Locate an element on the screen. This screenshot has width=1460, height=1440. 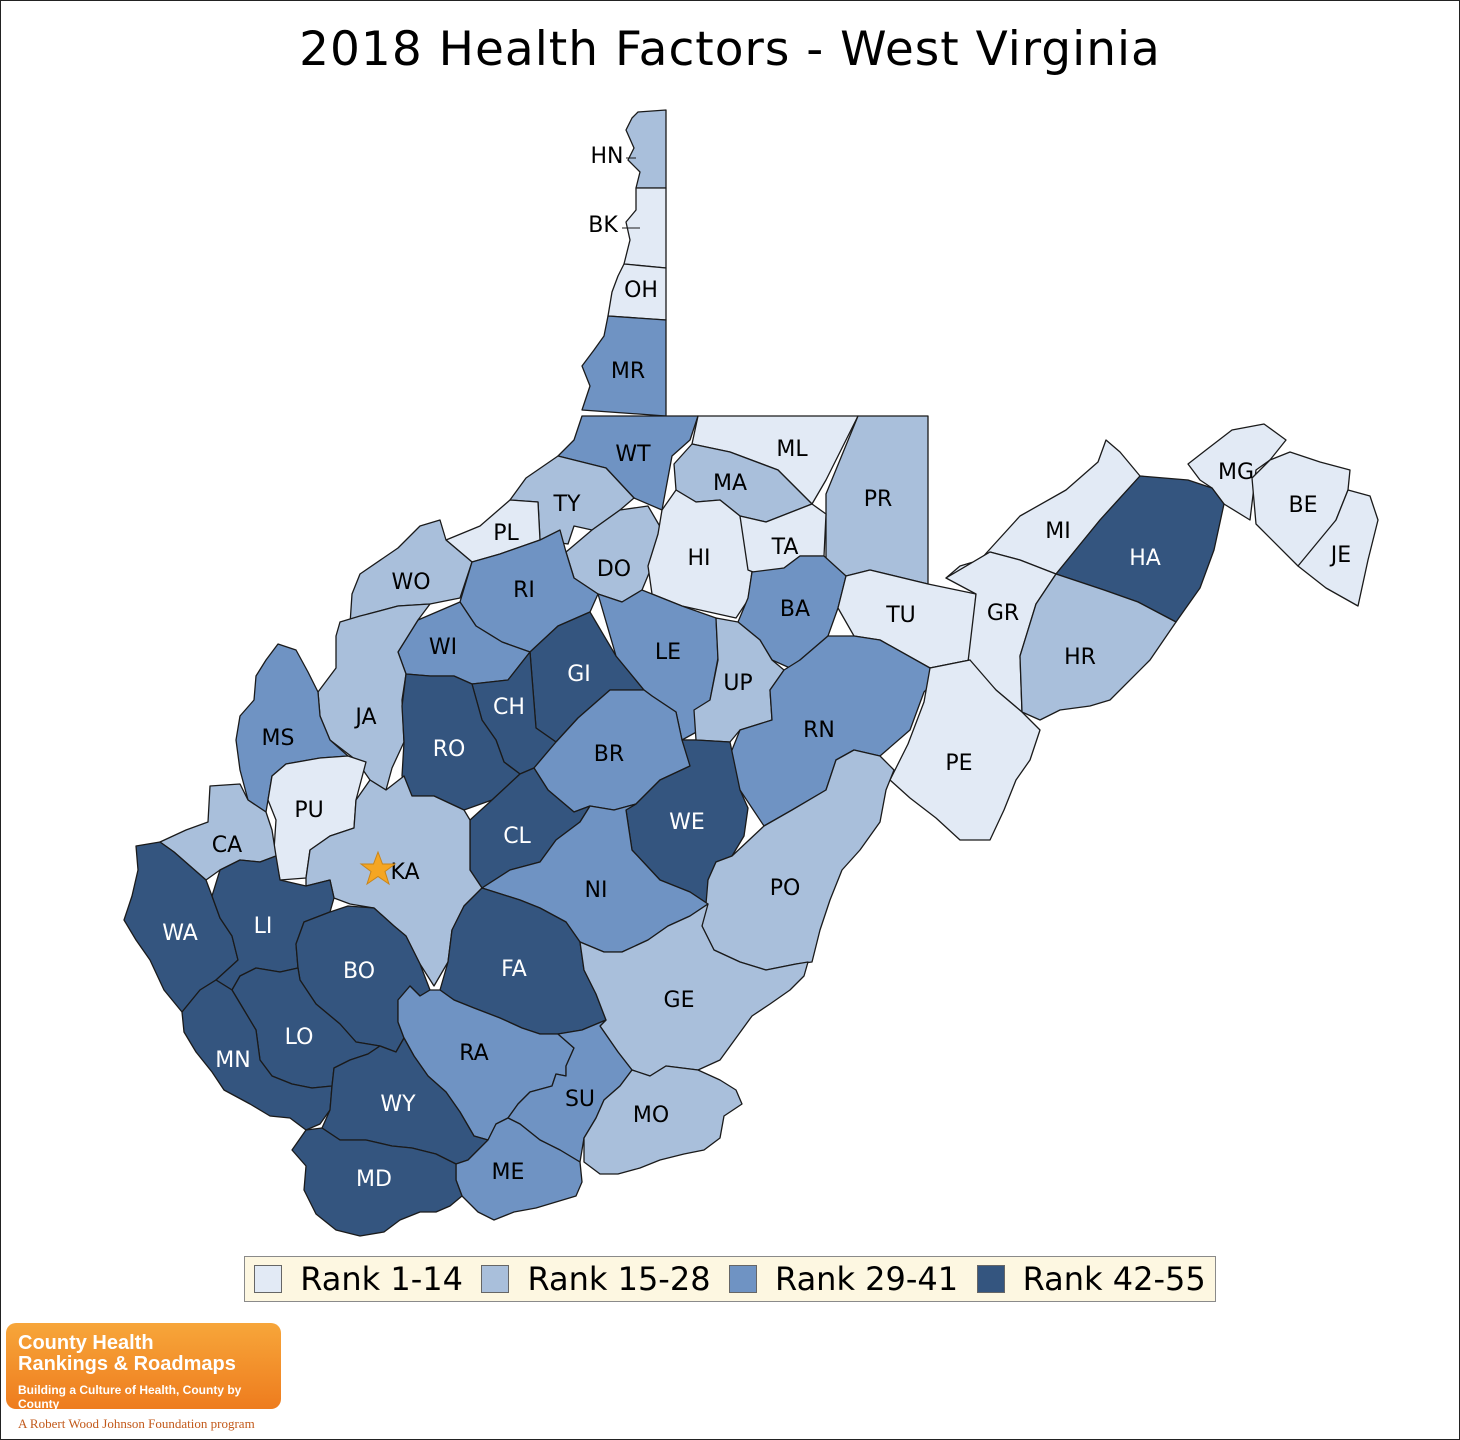
county-pe is located at coordinates (965, 750).